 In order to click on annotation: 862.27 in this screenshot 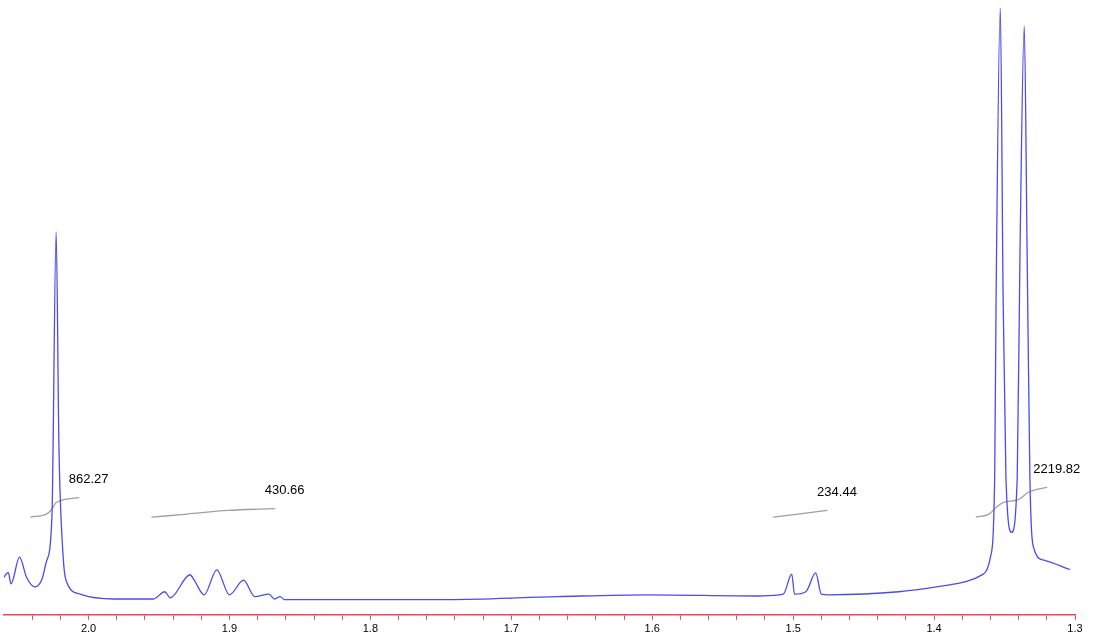, I will do `click(88, 479)`.